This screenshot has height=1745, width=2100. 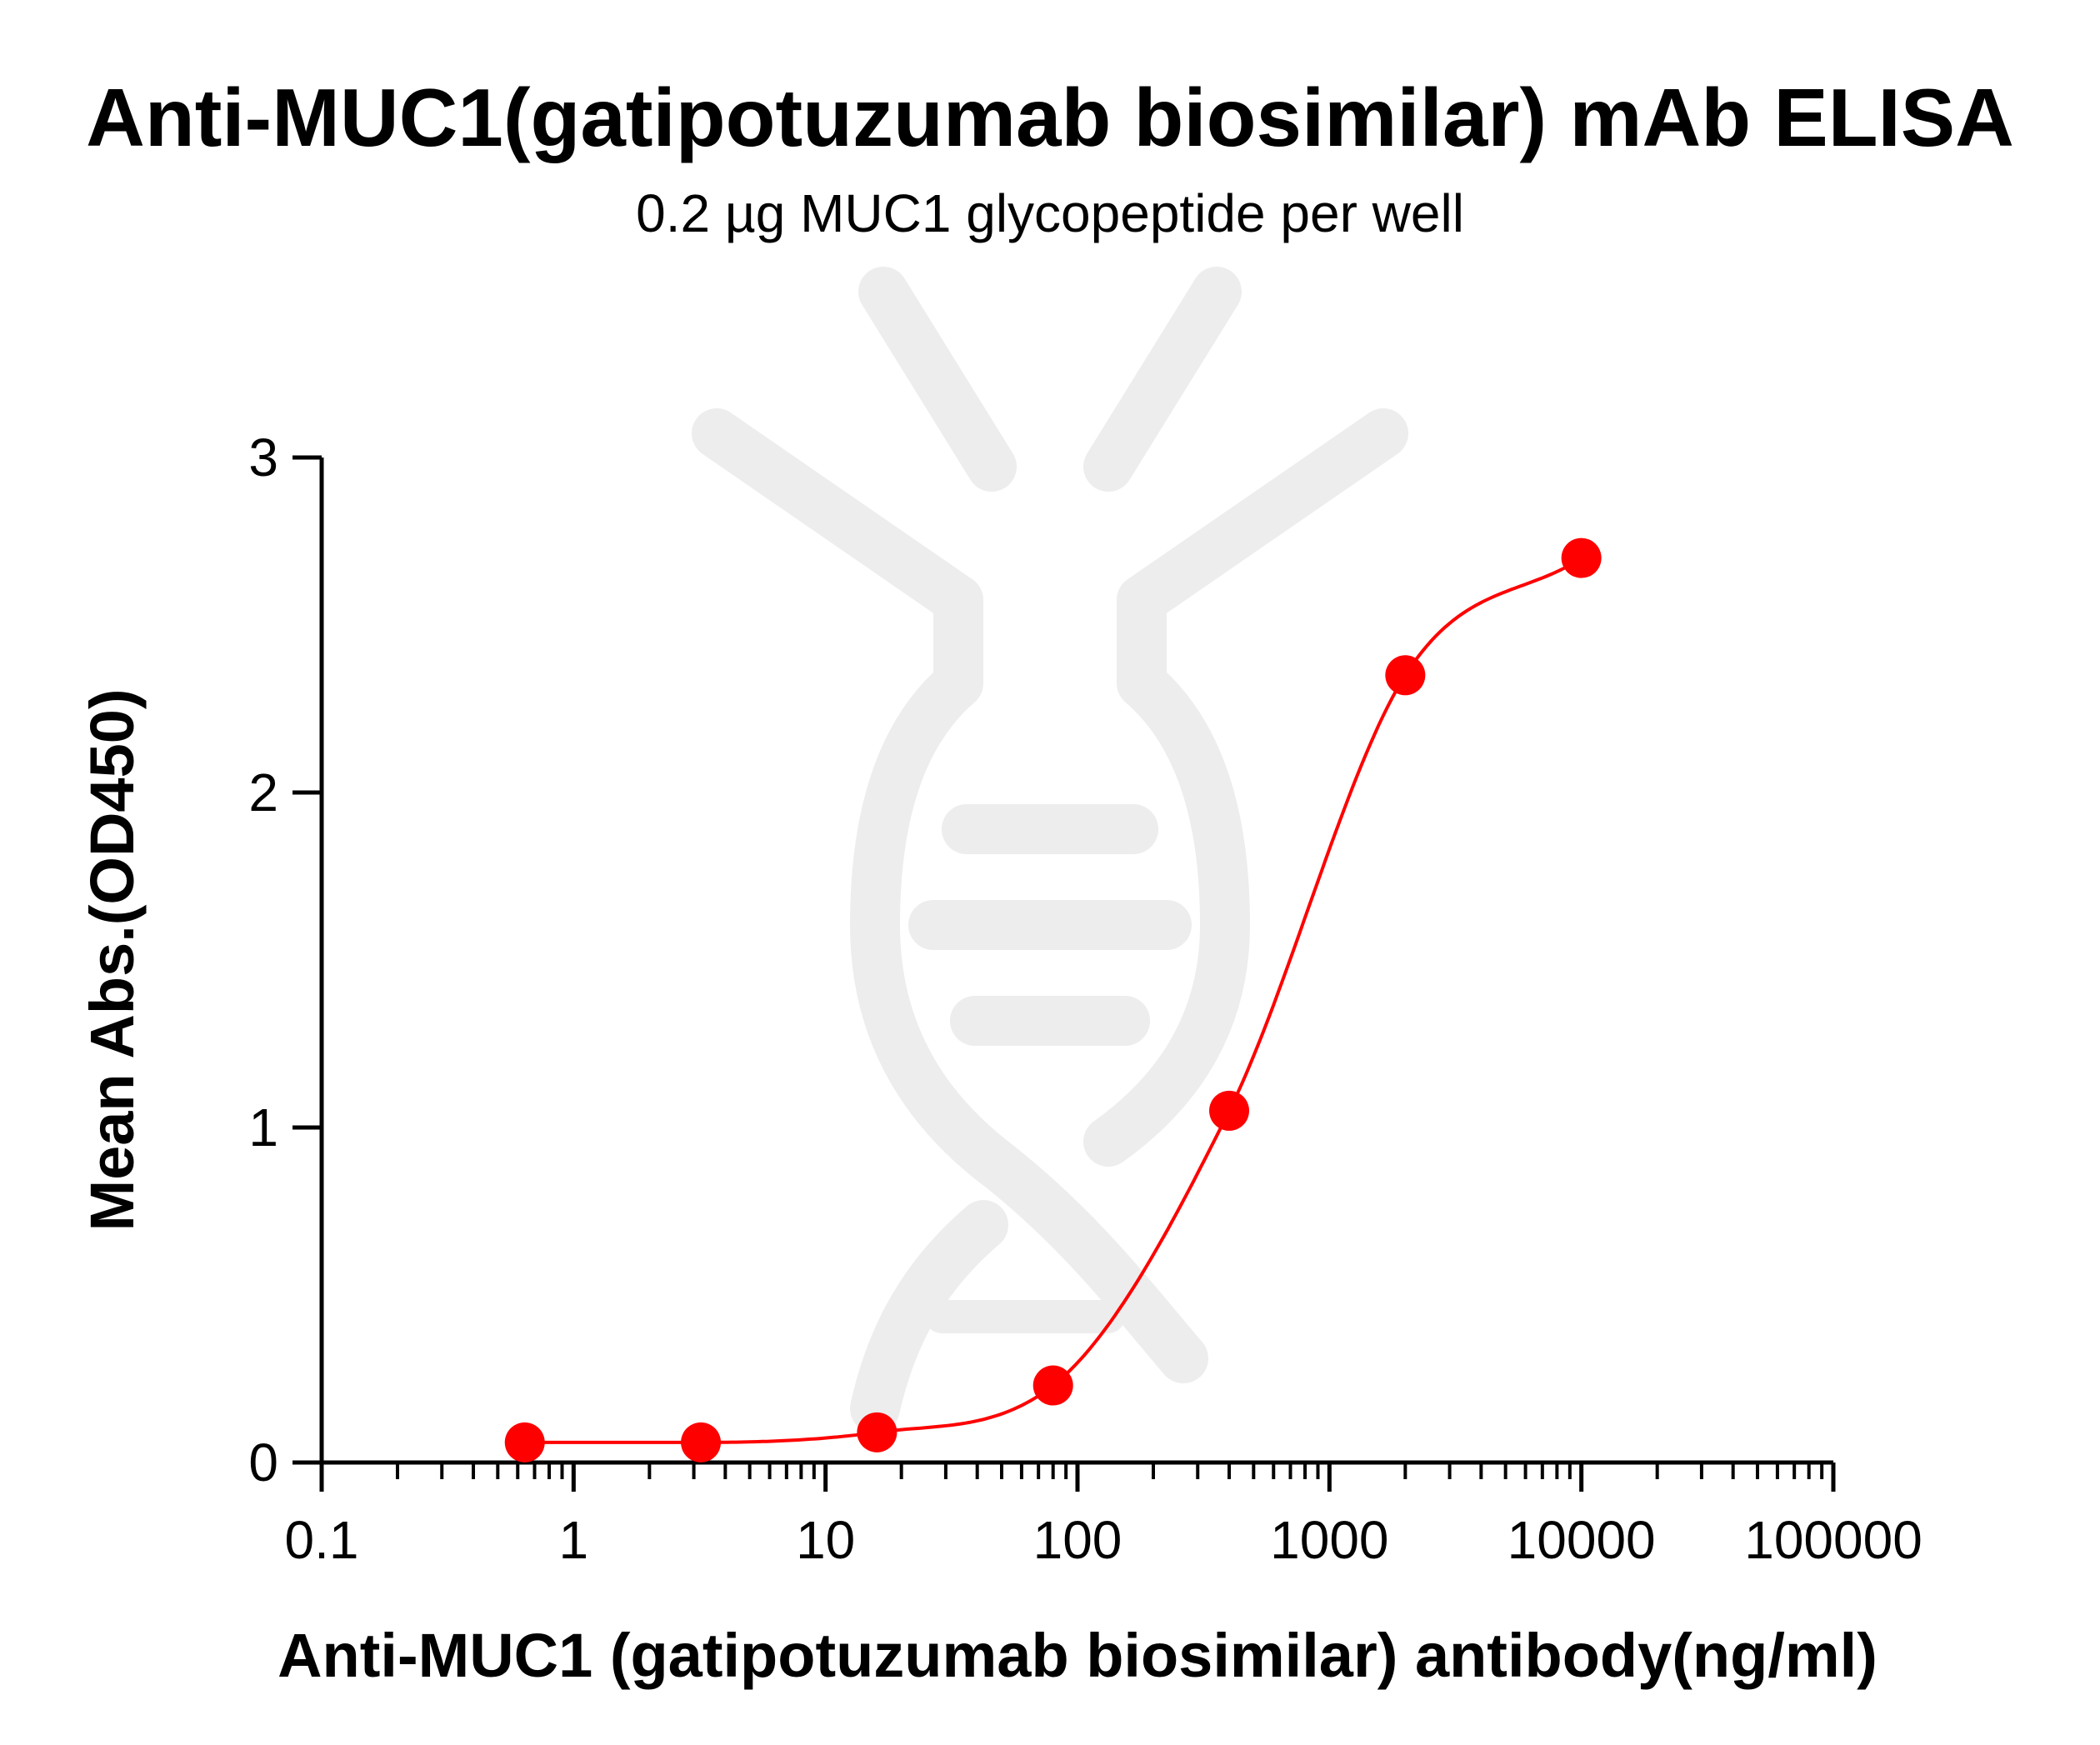 What do you see at coordinates (263, 1462) in the screenshot?
I see `y-tick-label: 0` at bounding box center [263, 1462].